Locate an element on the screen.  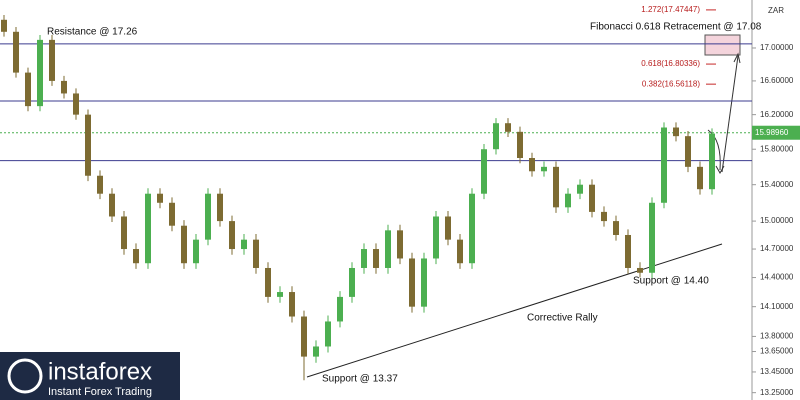
annotation: Resistance @ 17.26 is located at coordinates (92, 32).